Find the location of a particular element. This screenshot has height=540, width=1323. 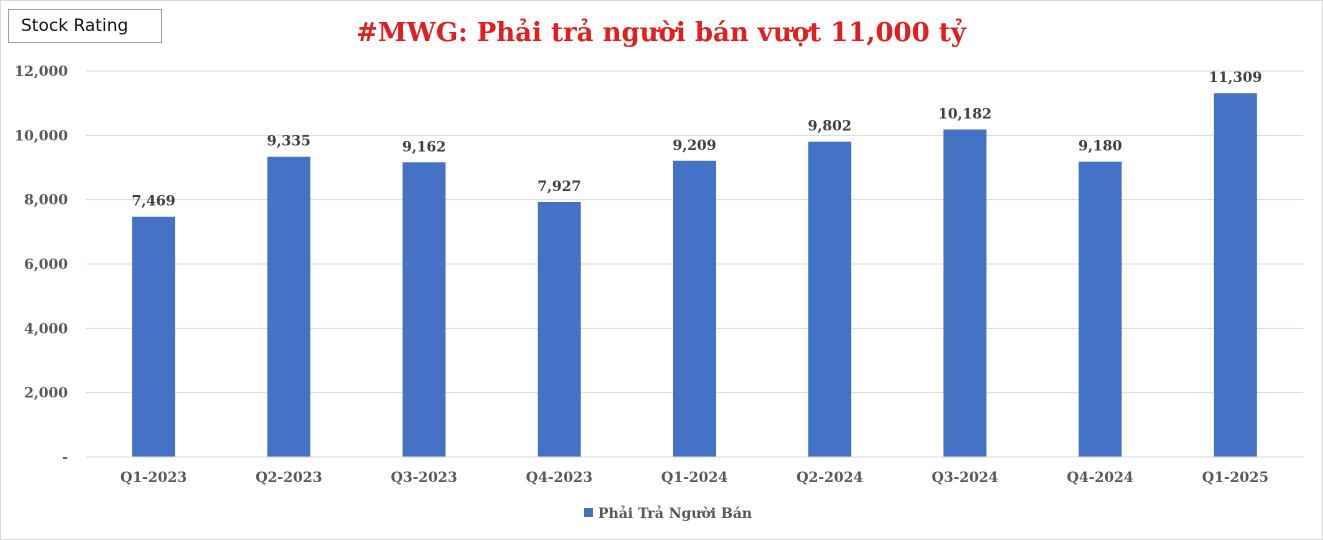

data-label: 9,180 is located at coordinates (1100, 147).